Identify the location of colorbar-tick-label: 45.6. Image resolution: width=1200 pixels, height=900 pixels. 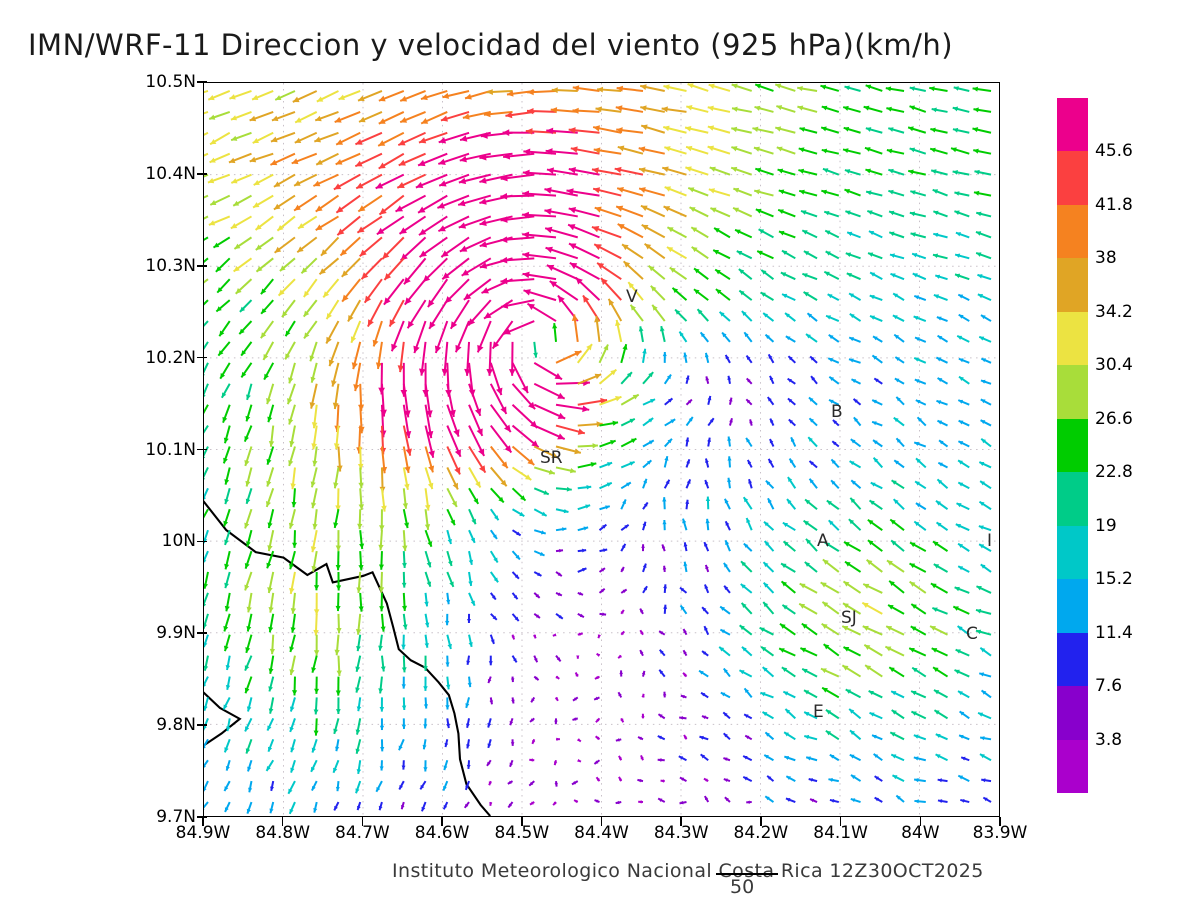
(1114, 151).